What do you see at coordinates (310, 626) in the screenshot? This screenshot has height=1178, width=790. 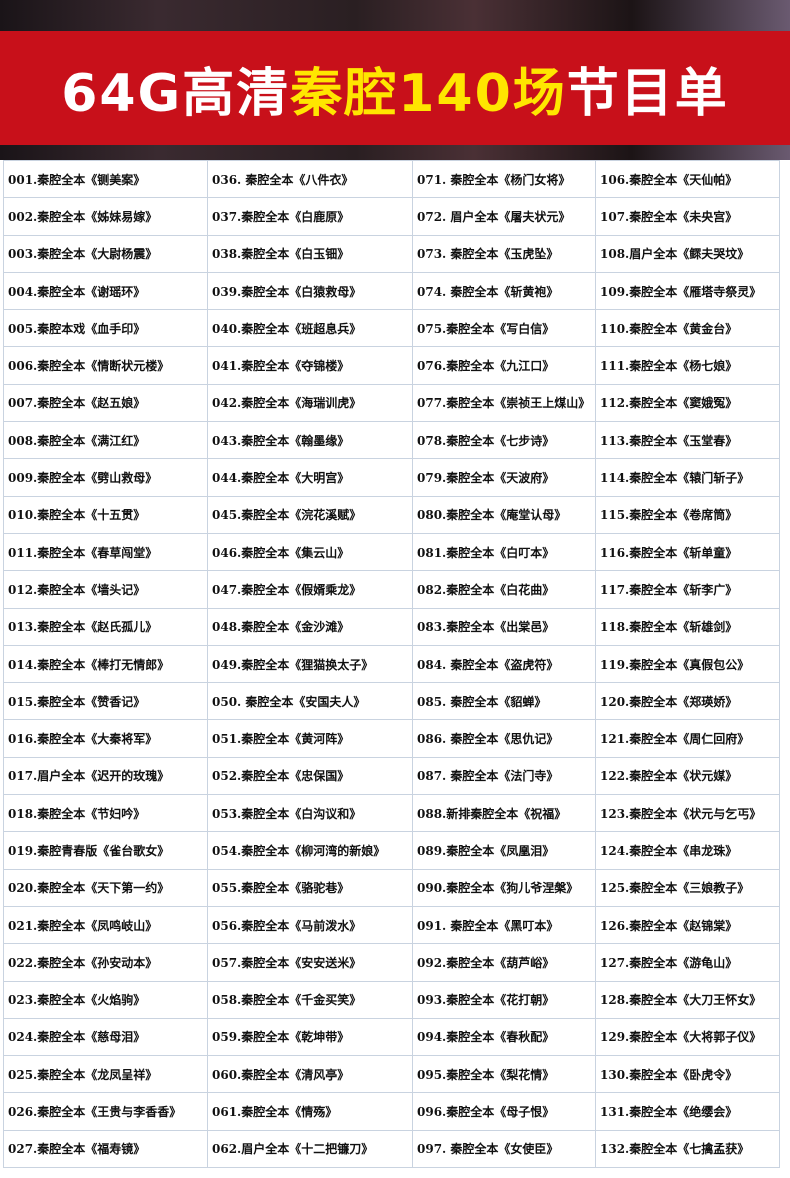 I see `program-cell: 048.秦腔全本《金沙滩》` at bounding box center [310, 626].